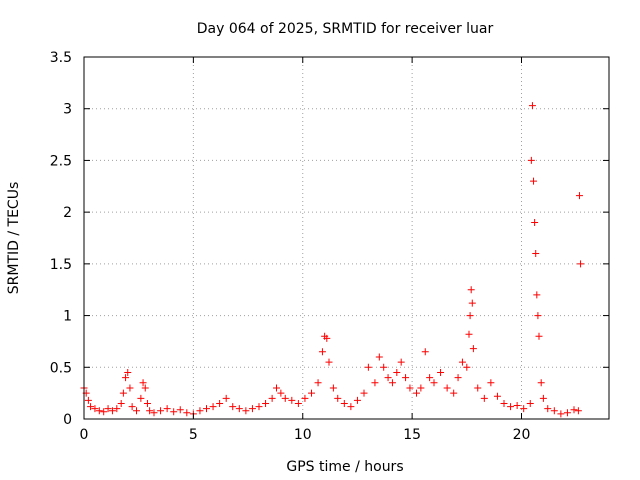 The height and width of the screenshot is (480, 640). Describe the element at coordinates (84, 435) in the screenshot. I see `x-tick-label: 0` at that location.